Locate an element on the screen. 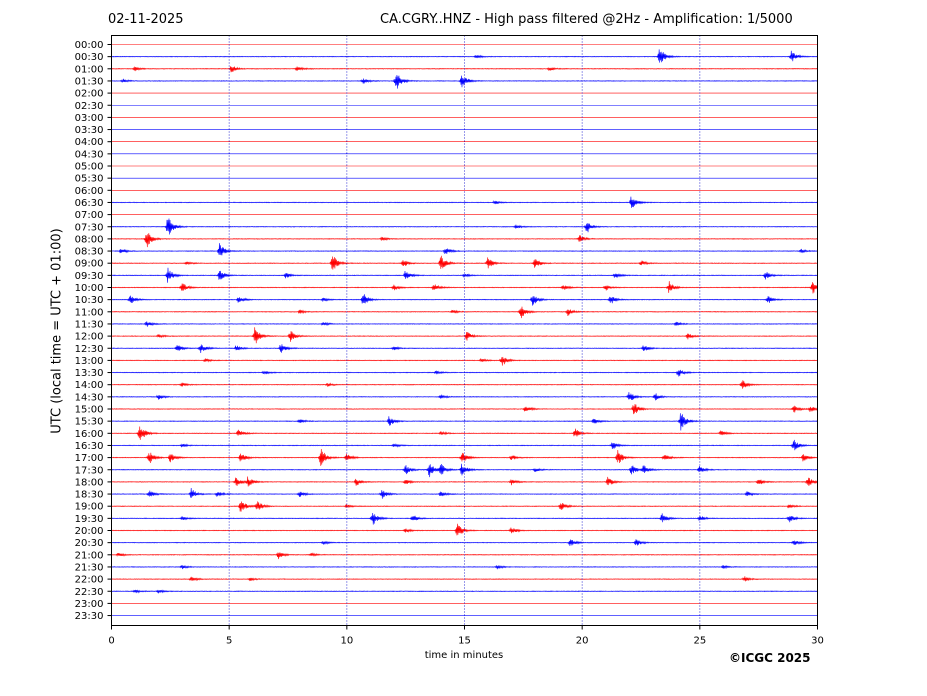 Image resolution: width=927 pixels, height=696 pixels. y-tick-label: 19:30 is located at coordinates (89, 519).